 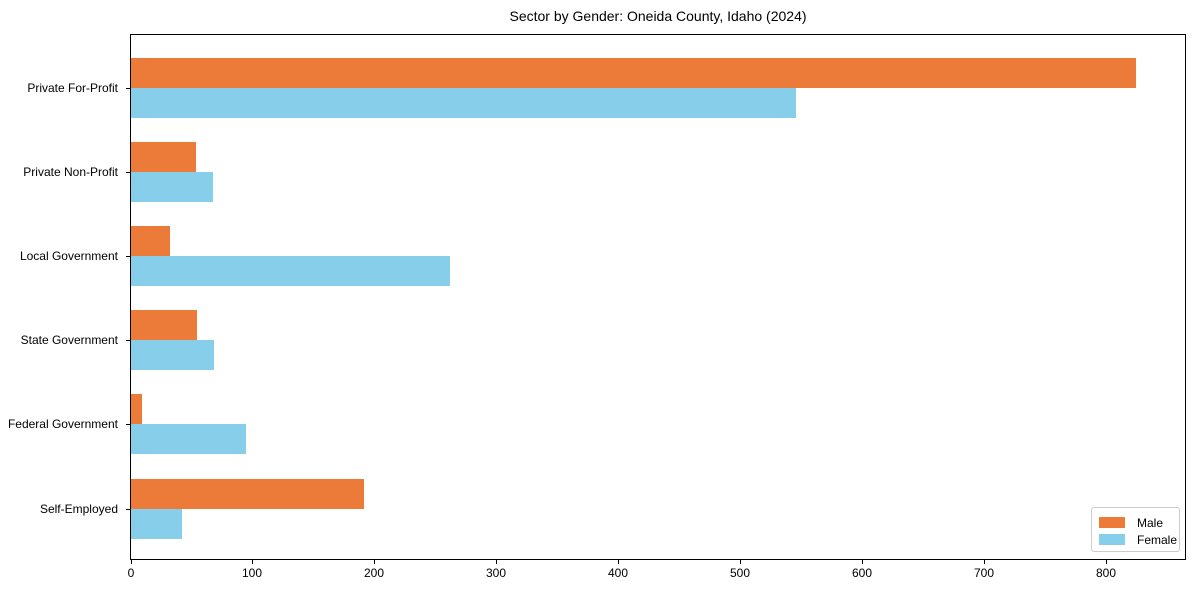 What do you see at coordinates (633, 73) in the screenshot?
I see `bar-male-private-for-profit` at bounding box center [633, 73].